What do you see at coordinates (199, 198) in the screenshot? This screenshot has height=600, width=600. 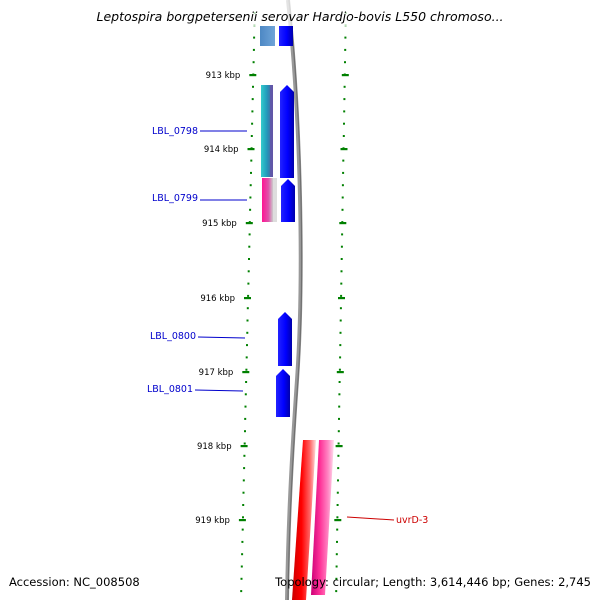 I see `gene-label-lbl-0799: LBL_0799` at bounding box center [199, 198].